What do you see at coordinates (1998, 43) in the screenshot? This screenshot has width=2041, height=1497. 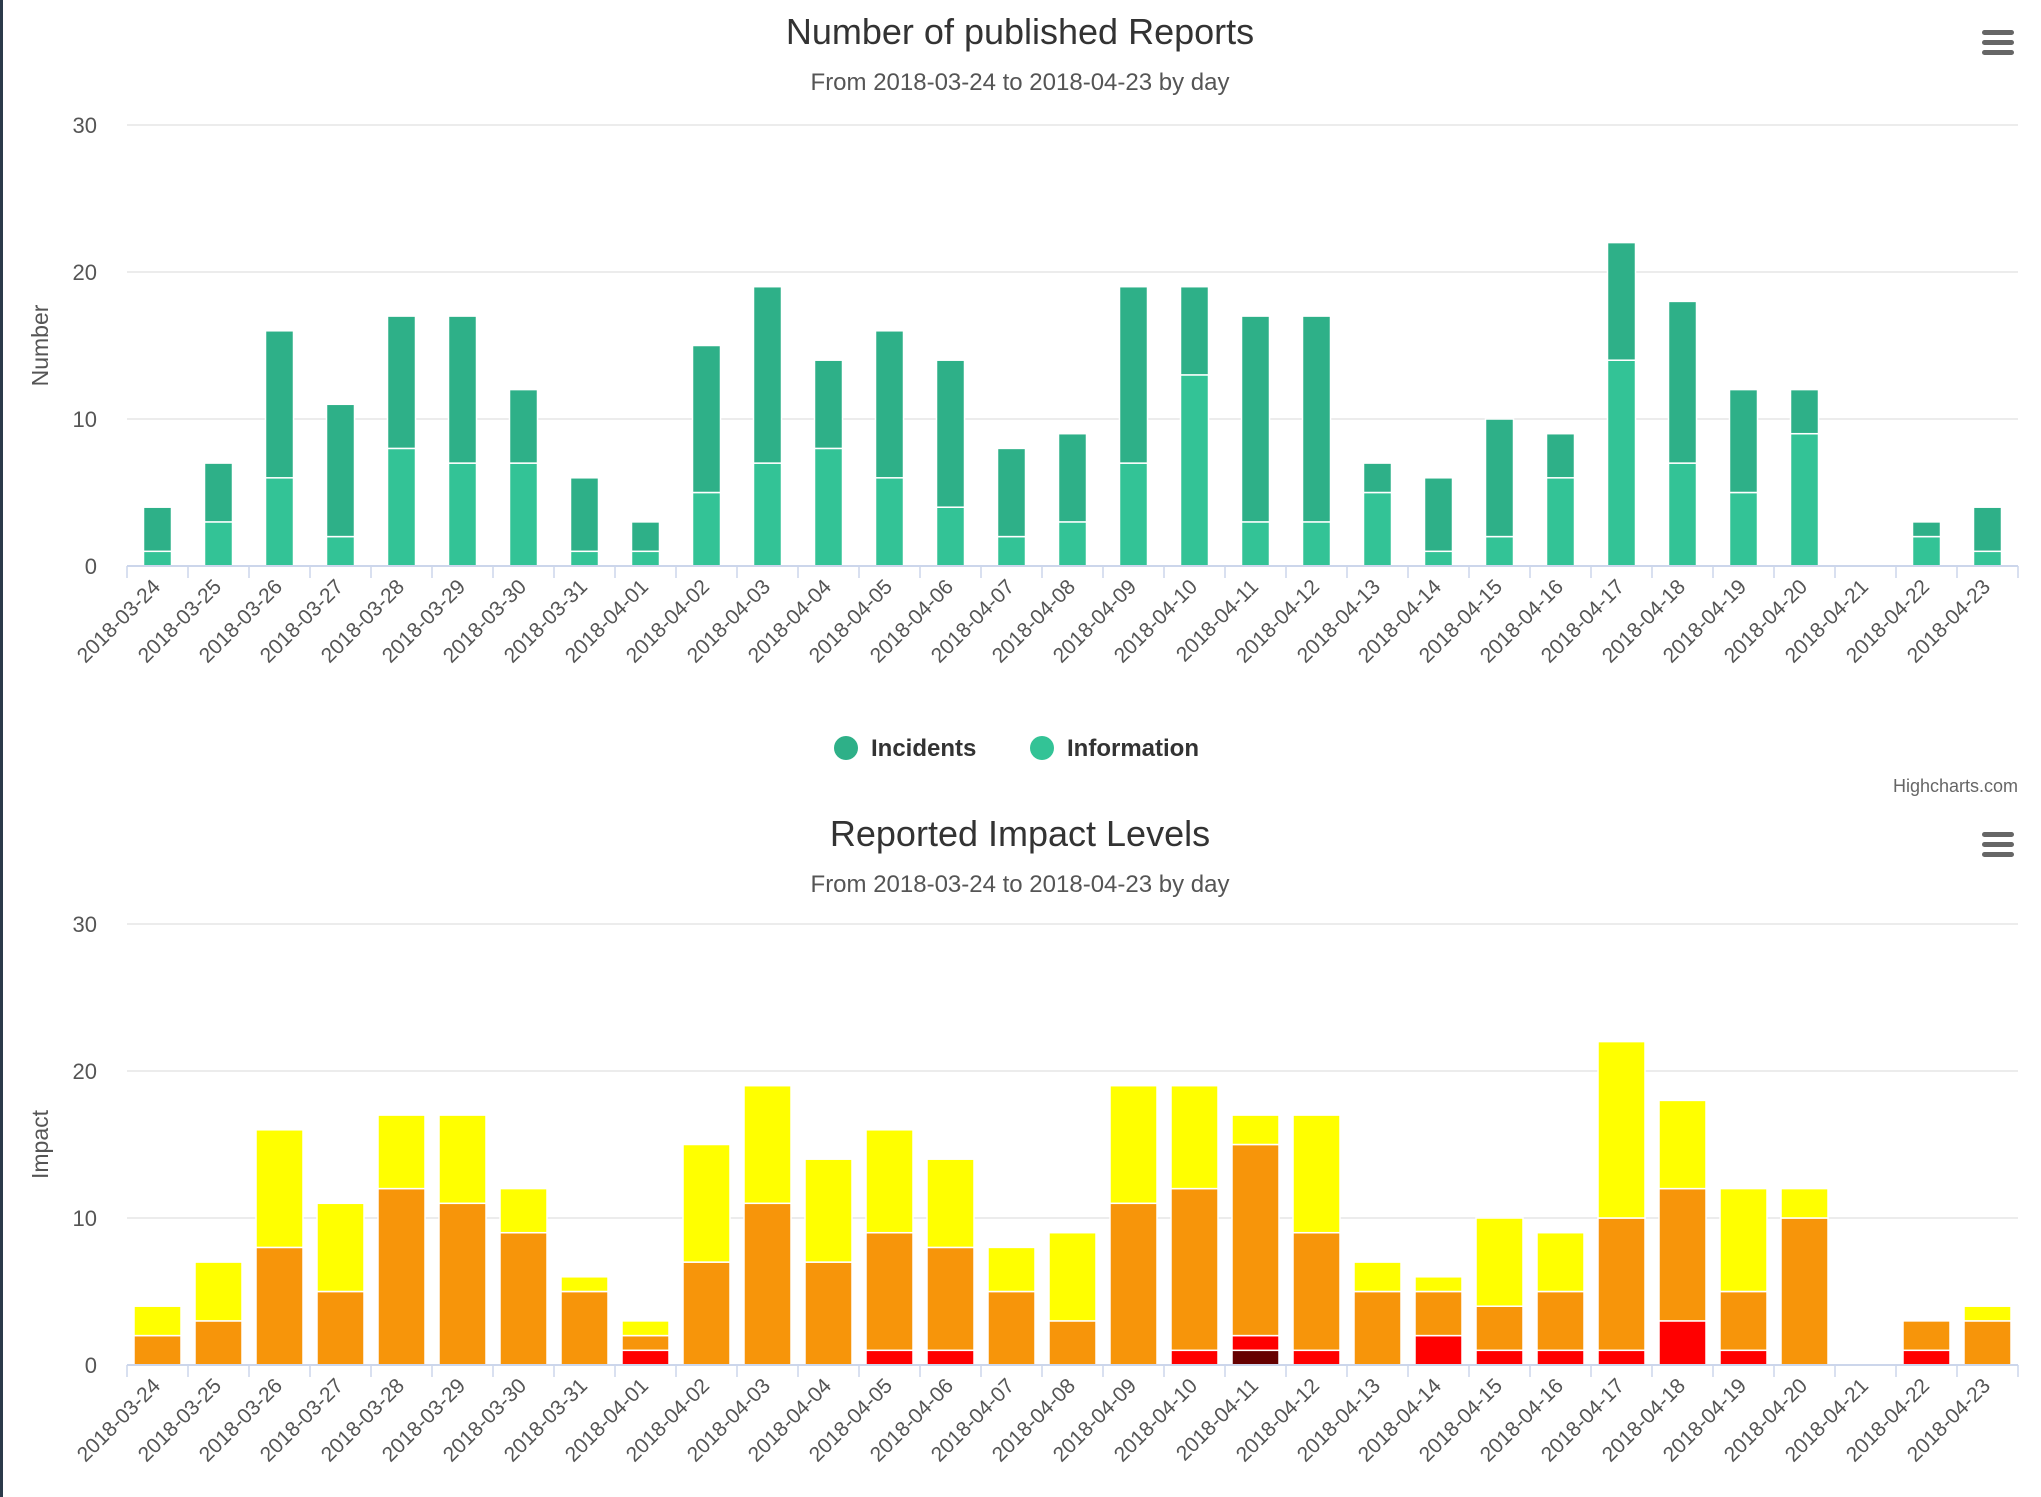 I see `chart-1-context-menu-button` at bounding box center [1998, 43].